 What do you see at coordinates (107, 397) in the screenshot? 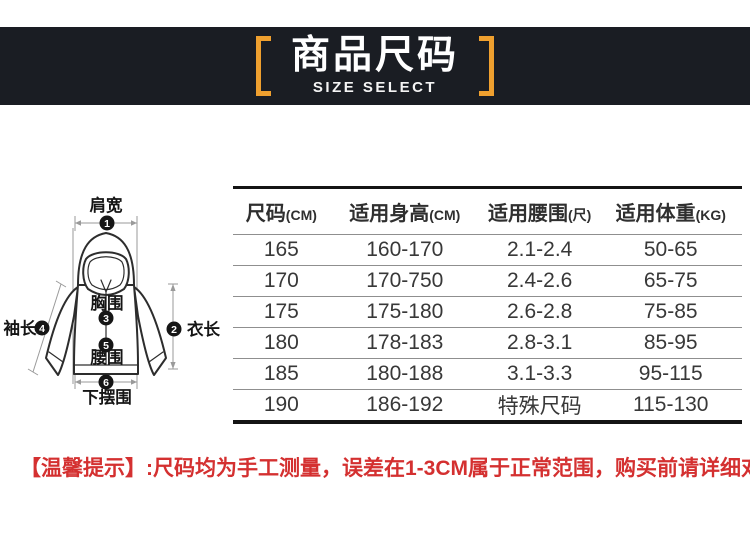
I see `hem-label: 下摆围` at bounding box center [107, 397].